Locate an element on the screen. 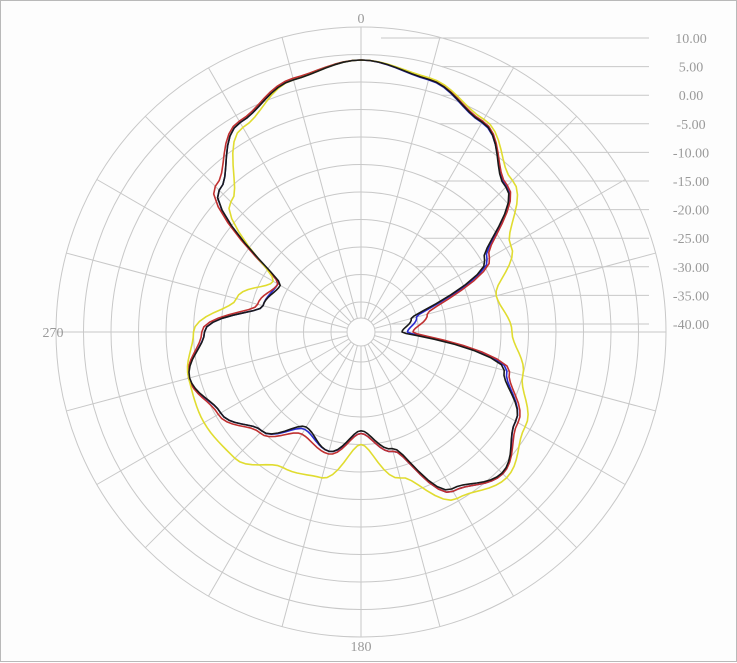 The image size is (737, 663). angle-label: 180 is located at coordinates (361, 647).